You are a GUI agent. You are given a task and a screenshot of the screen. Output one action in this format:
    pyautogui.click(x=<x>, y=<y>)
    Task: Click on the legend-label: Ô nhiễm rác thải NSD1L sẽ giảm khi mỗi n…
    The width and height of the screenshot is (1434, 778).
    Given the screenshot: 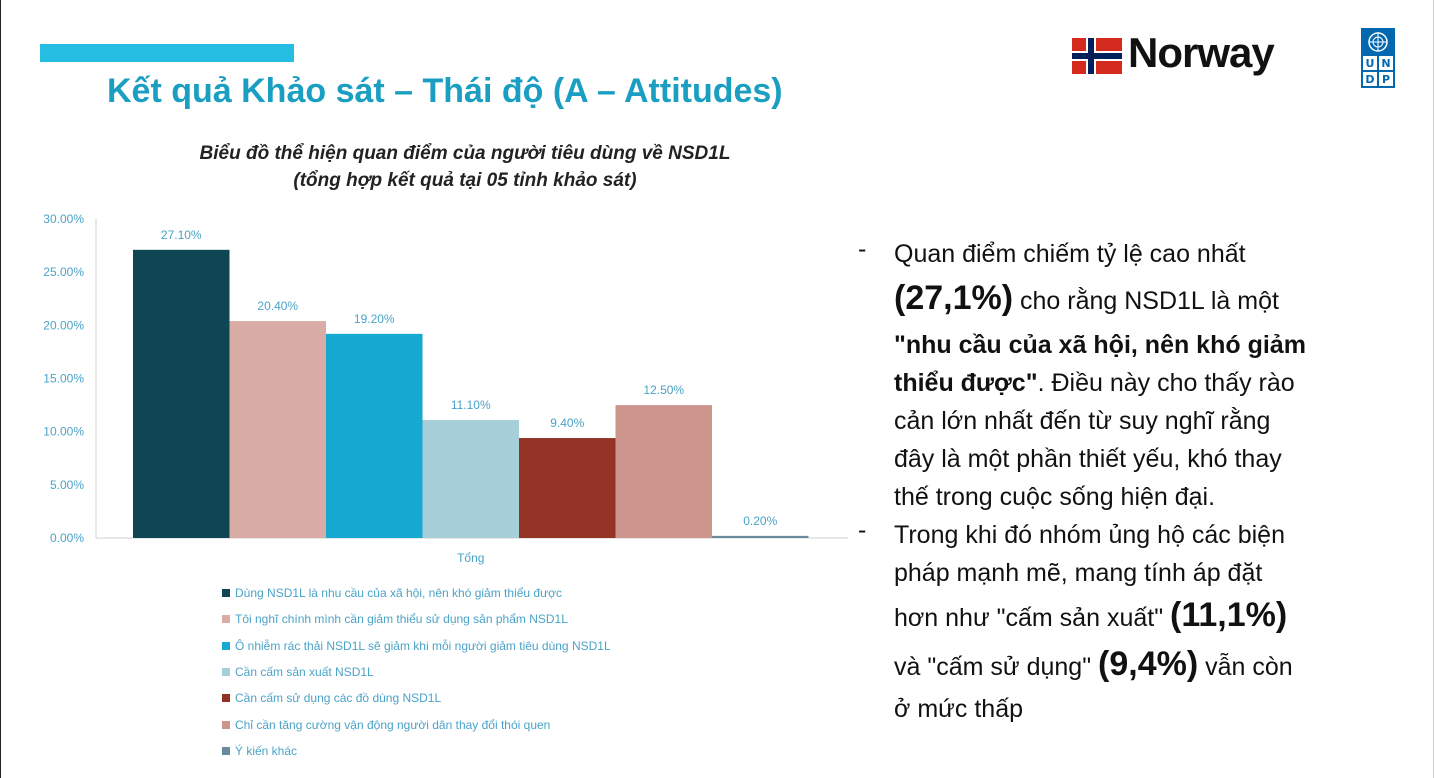 What is the action you would take?
    pyautogui.click(x=423, y=645)
    